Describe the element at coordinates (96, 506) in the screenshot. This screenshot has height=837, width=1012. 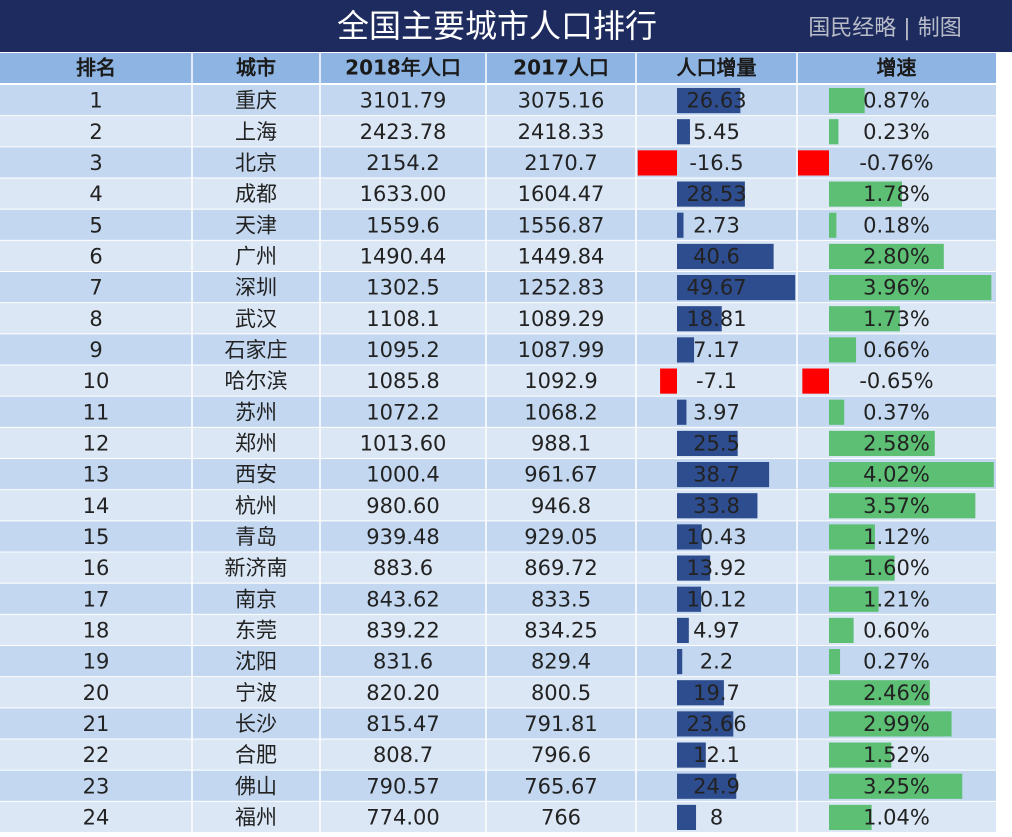
I see `cell: 14` at that location.